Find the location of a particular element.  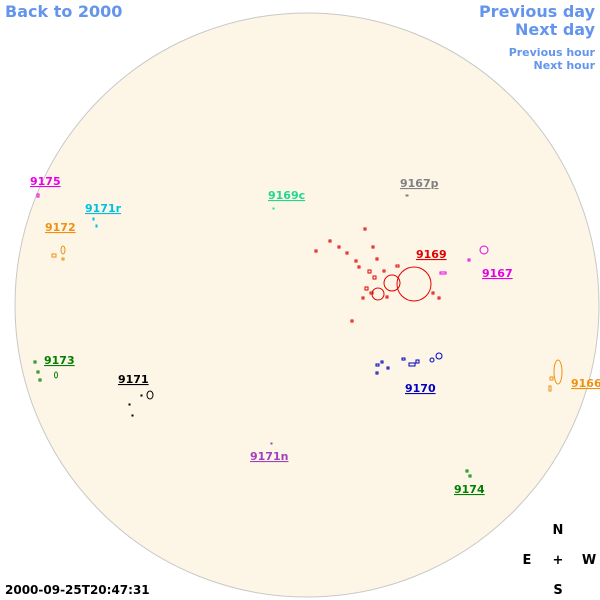

next-day-link: Next day is located at coordinates (555, 29).